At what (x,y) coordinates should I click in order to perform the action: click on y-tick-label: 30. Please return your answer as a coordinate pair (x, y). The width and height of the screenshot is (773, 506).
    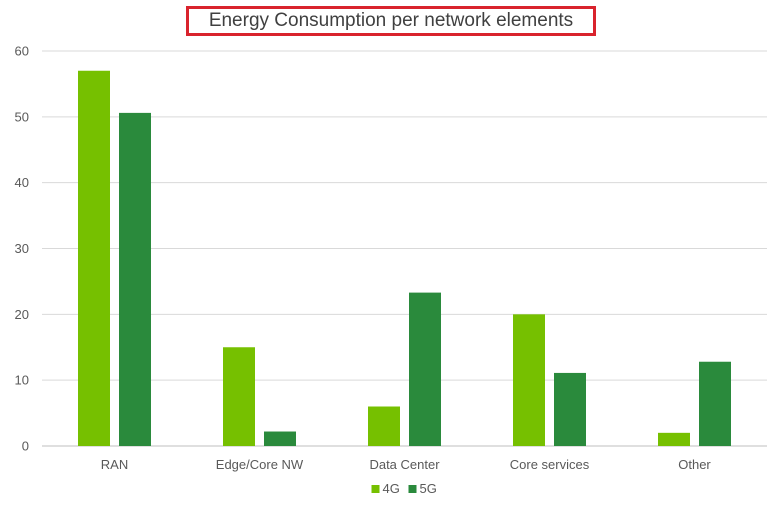
    Looking at the image, I should click on (22, 248).